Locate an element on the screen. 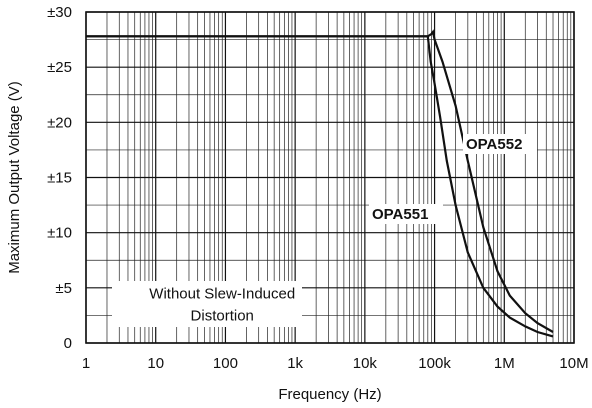 The height and width of the screenshot is (408, 592). y-tick-label: ±15 is located at coordinates (59, 178).